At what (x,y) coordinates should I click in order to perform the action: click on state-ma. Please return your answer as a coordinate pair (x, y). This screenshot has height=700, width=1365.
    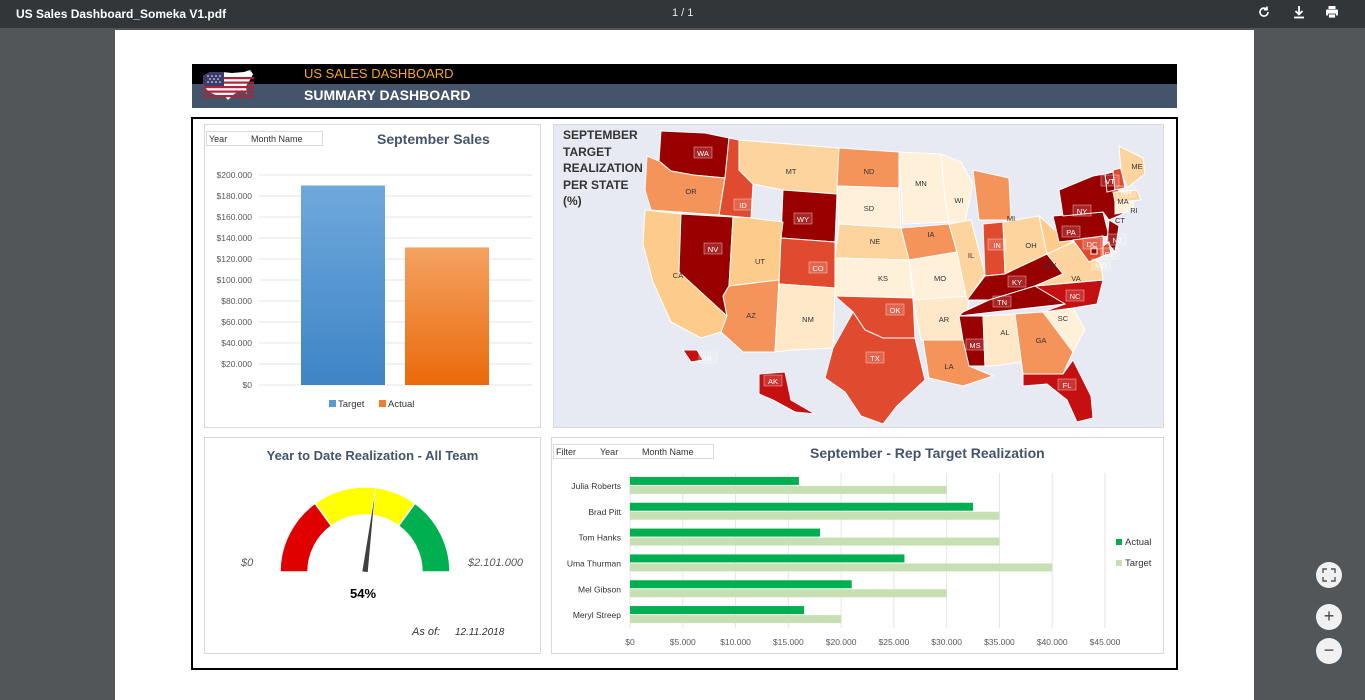
    Looking at the image, I should click on (1127, 196).